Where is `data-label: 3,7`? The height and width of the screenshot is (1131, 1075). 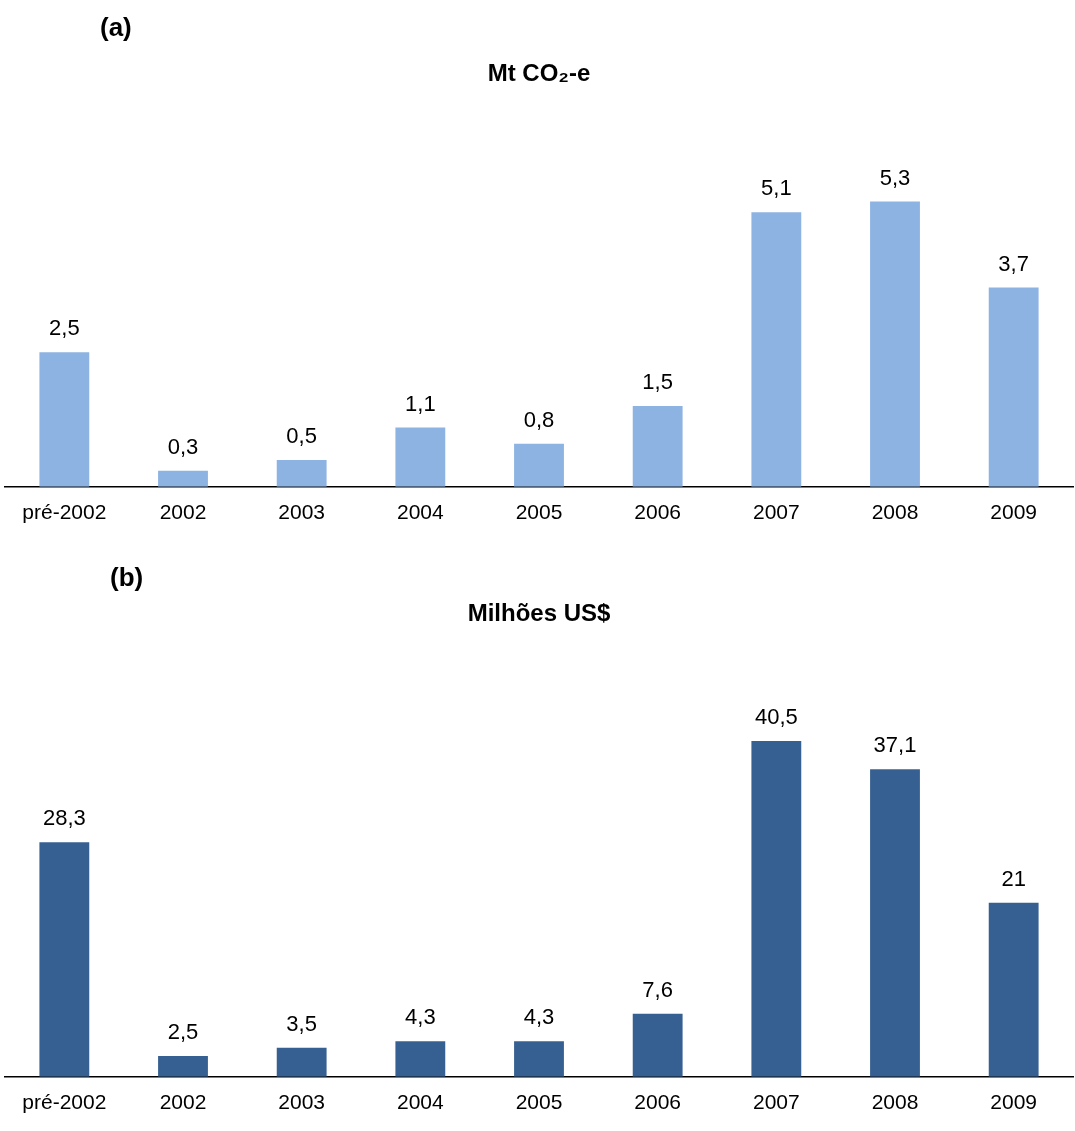 data-label: 3,7 is located at coordinates (1013, 263).